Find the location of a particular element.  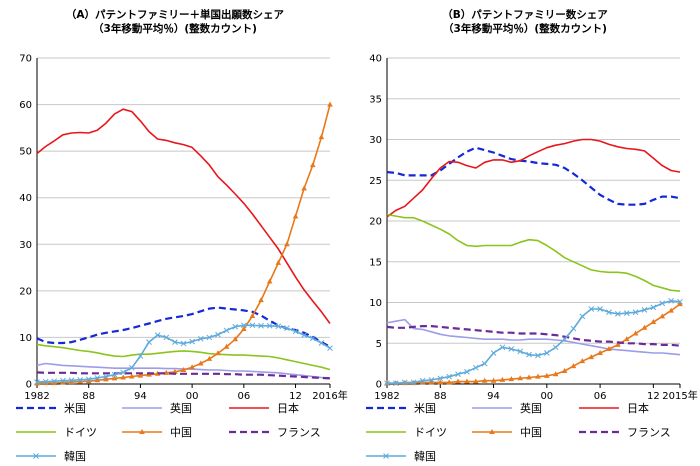

y-tick-label: 30 is located at coordinates (25, 245).